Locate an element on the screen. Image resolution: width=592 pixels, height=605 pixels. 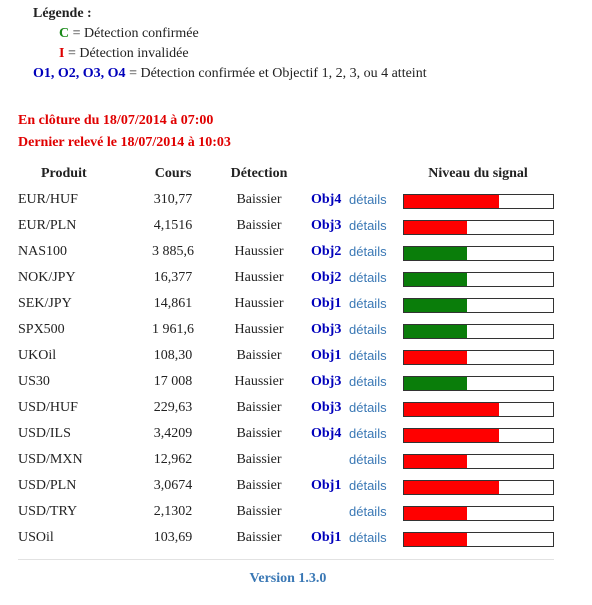
header-detection: Détection is located at coordinates (259, 173).